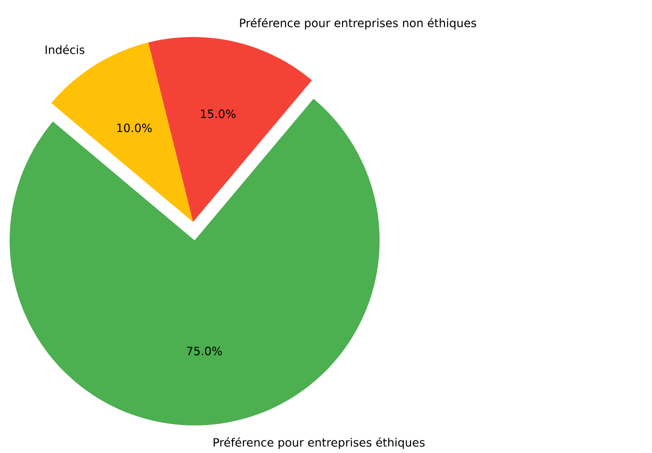 This screenshot has width=652, height=453. I want to click on slice-label: Préférence pour entreprises éthiques, so click(319, 443).